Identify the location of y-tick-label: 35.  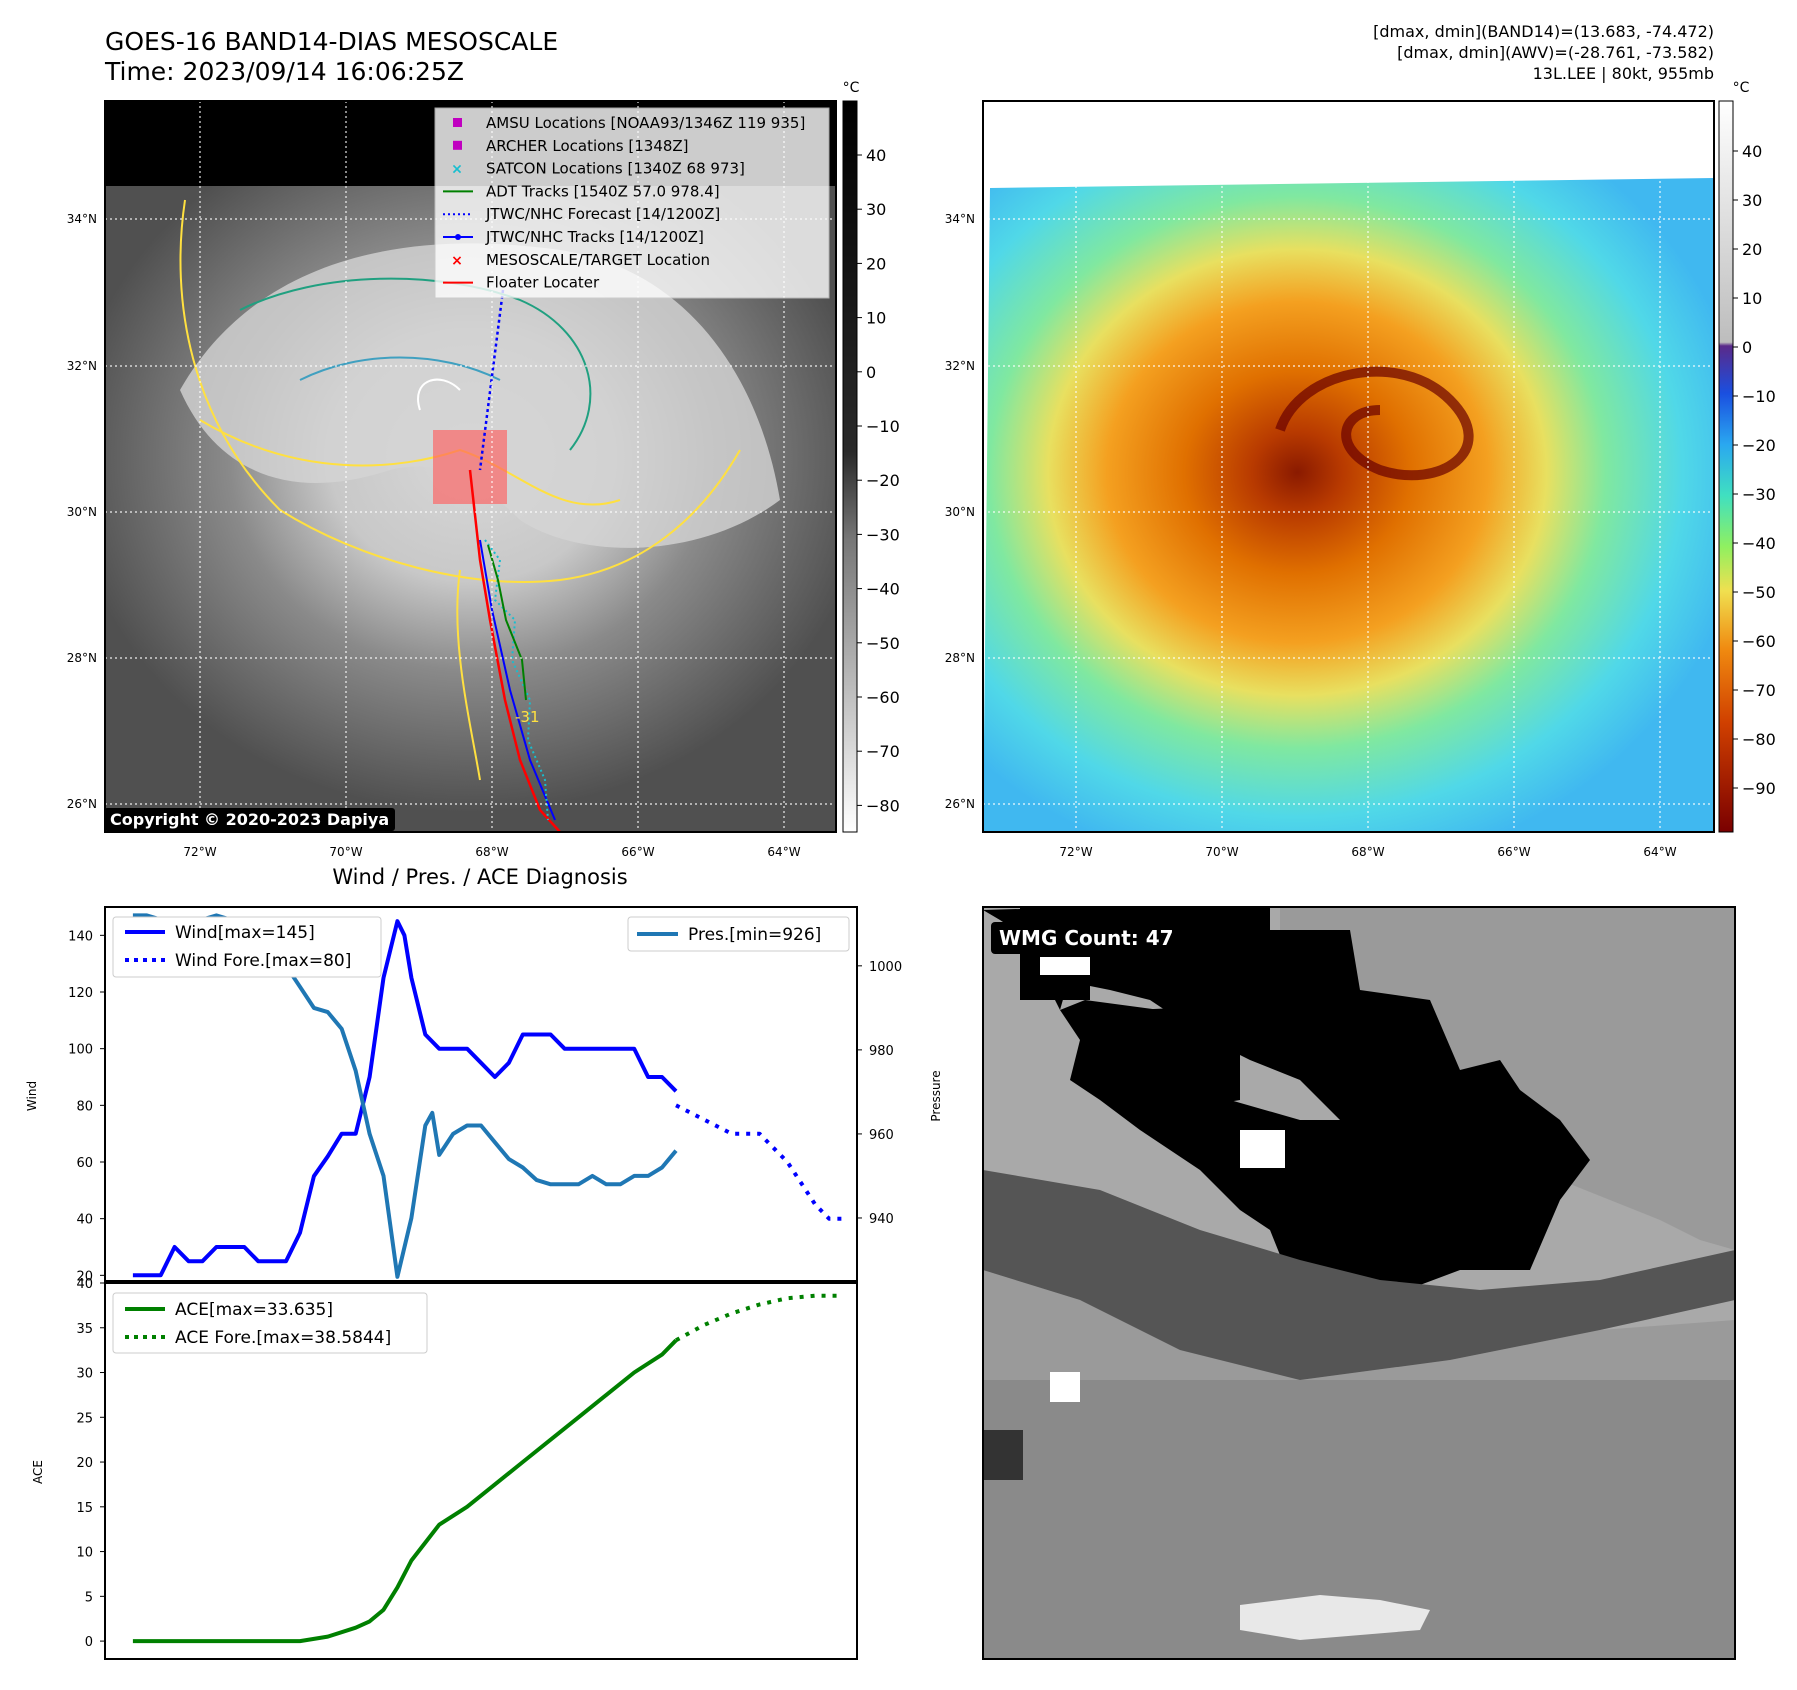
(84, 1329).